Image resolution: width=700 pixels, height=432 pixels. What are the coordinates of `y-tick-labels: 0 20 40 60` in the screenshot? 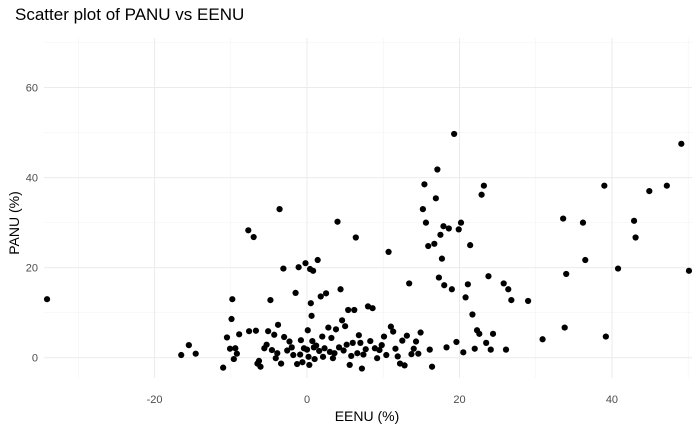 It's located at (32, 224).